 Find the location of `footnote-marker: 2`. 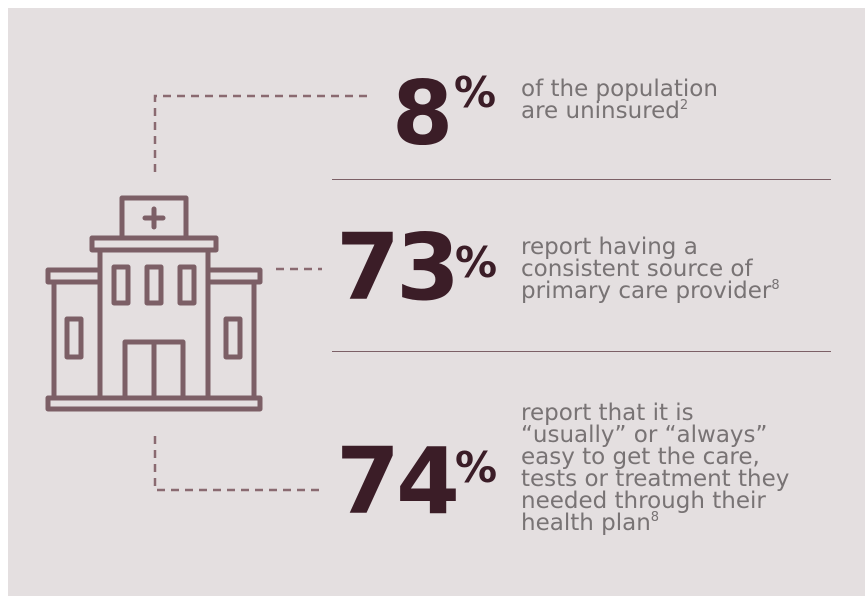

footnote-marker: 2 is located at coordinates (684, 105).